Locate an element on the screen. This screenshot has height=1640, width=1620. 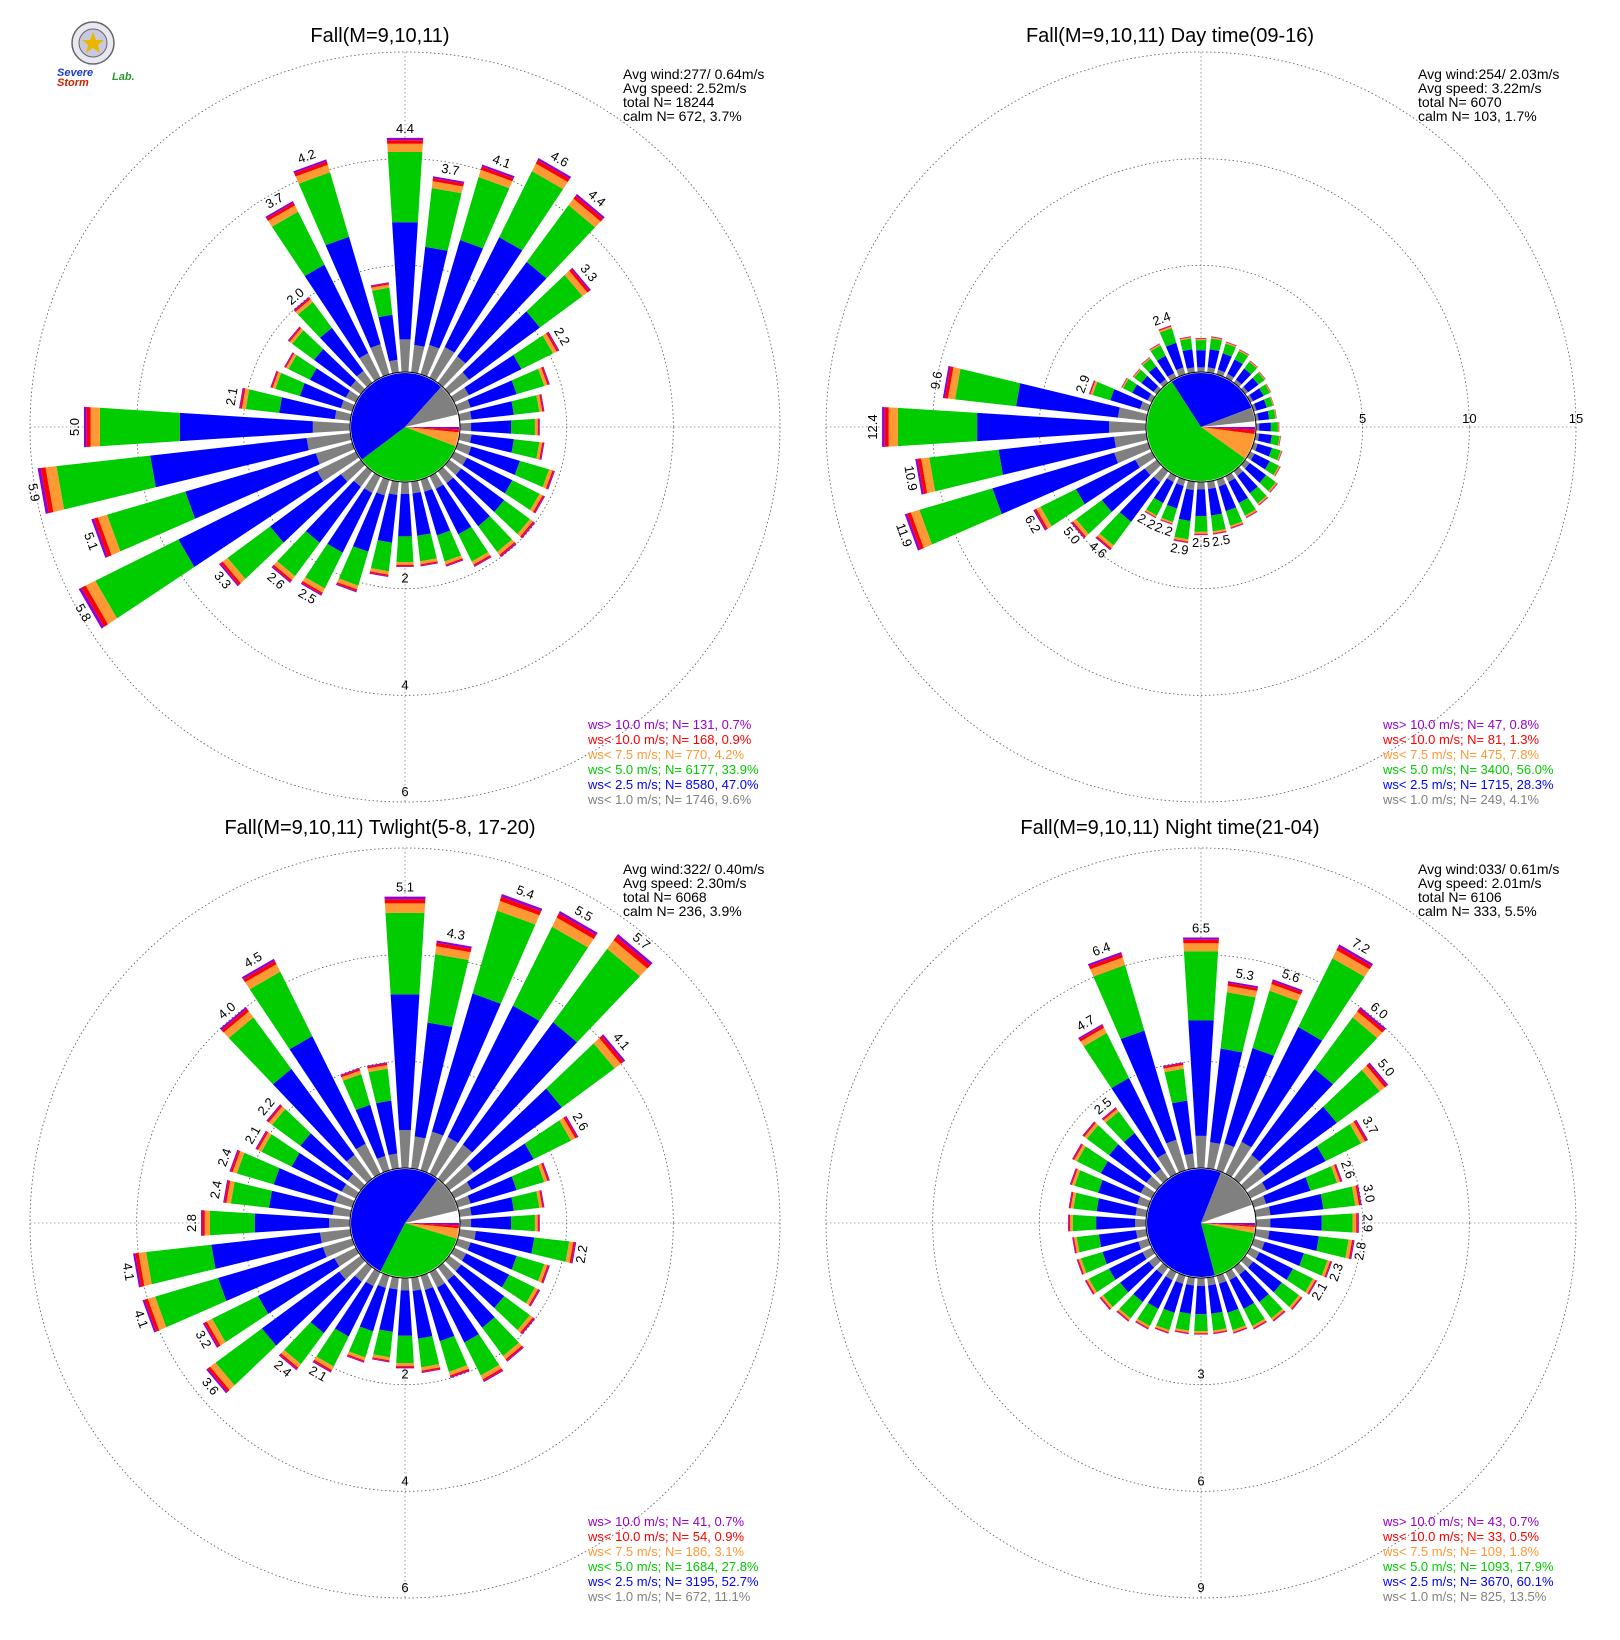
stat-line: Avg speed: 3.22m/s is located at coordinates (1479, 88).